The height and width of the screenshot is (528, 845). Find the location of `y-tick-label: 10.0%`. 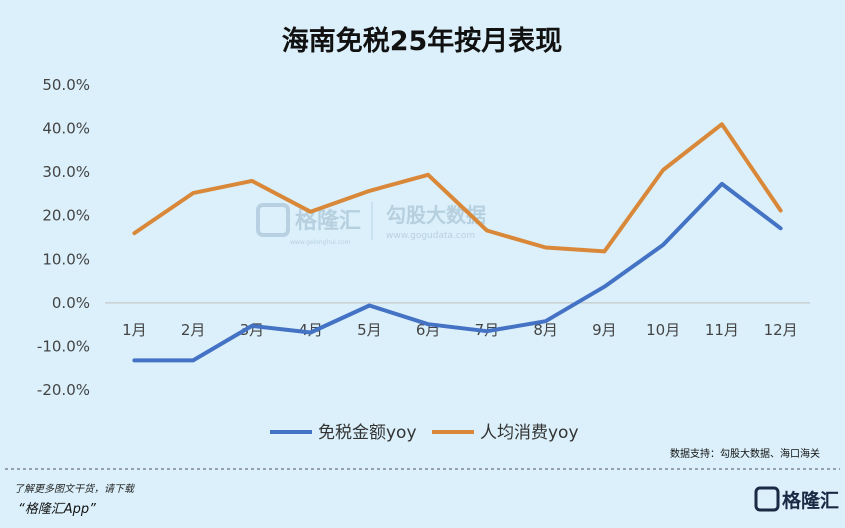

y-tick-label: 10.0% is located at coordinates (66, 259).